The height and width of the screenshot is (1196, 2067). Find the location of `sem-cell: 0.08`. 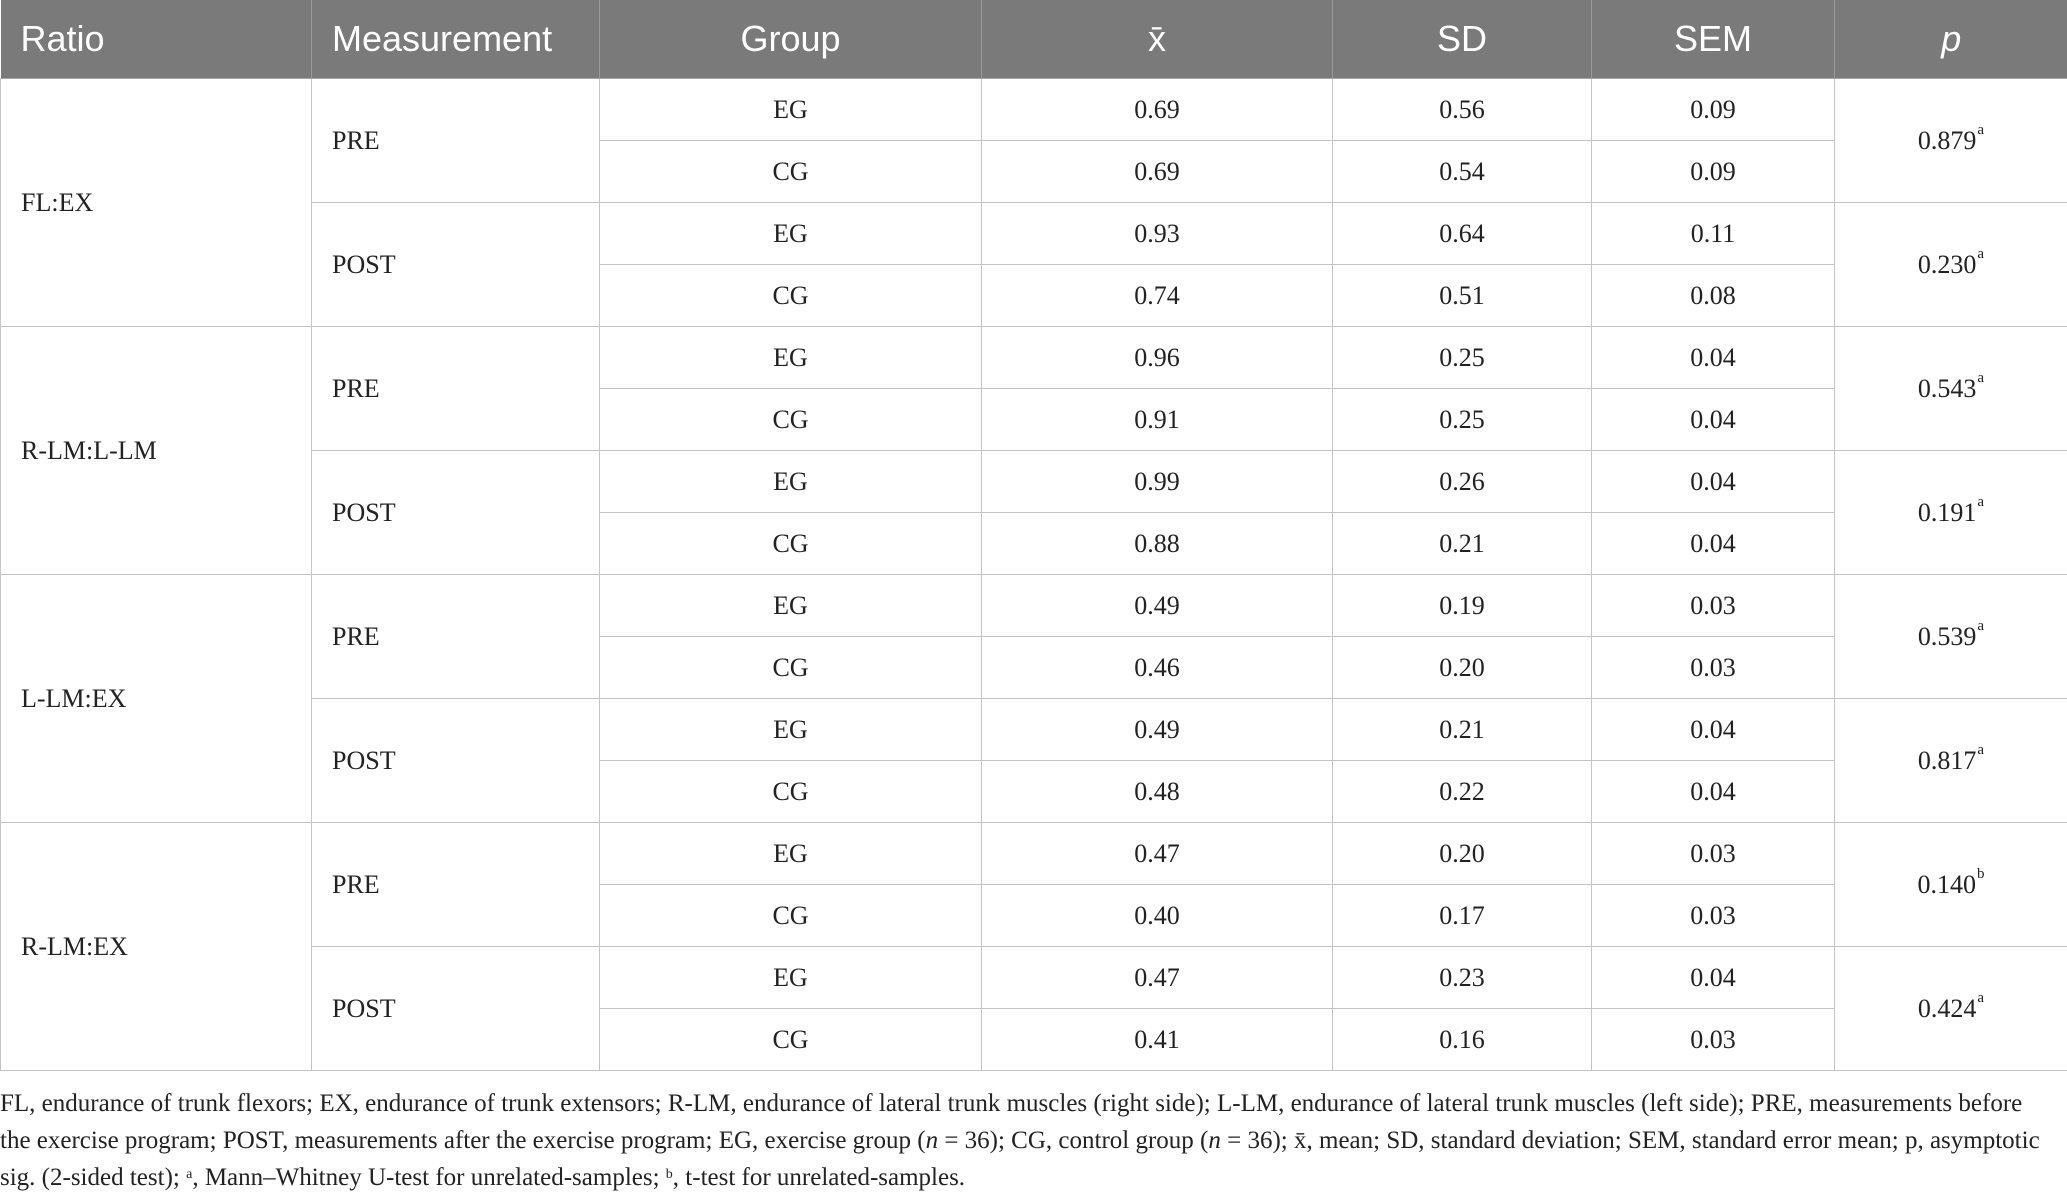

sem-cell: 0.08 is located at coordinates (1713, 296).